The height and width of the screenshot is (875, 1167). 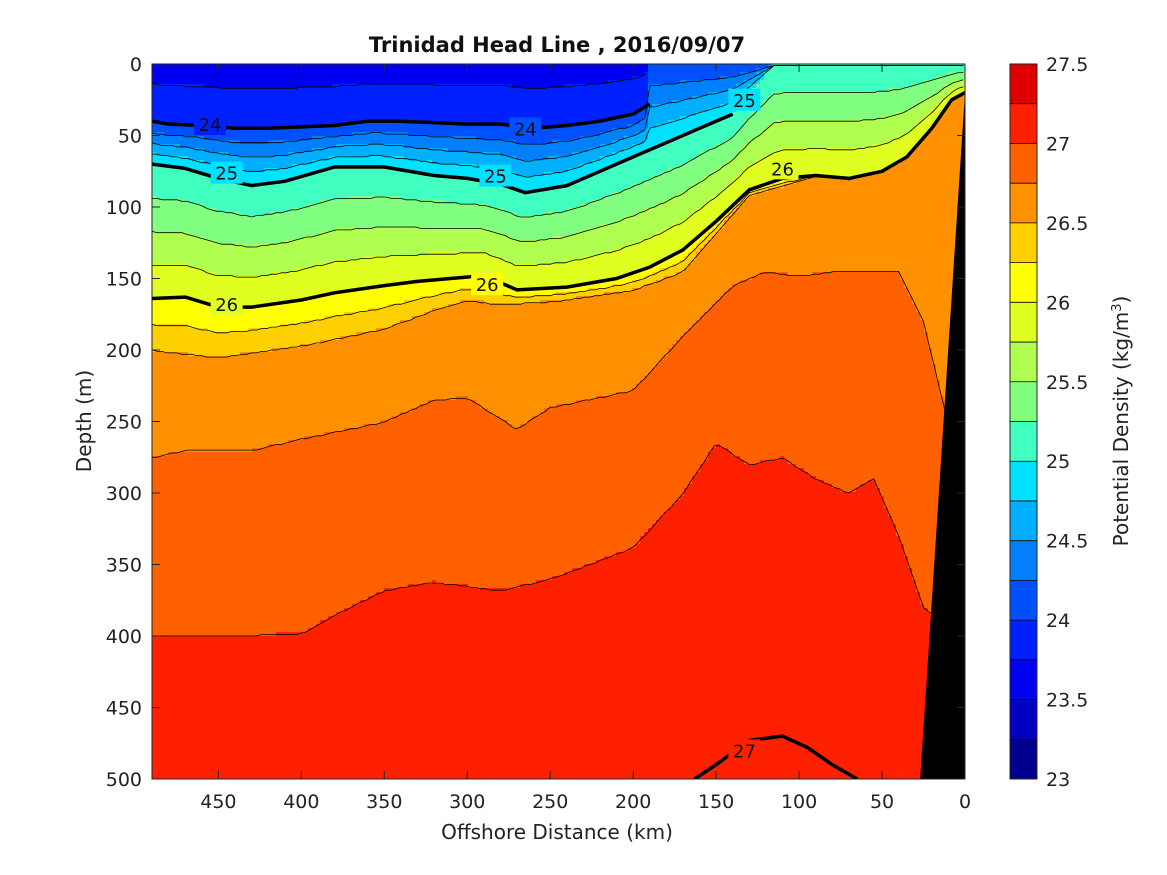 What do you see at coordinates (1067, 65) in the screenshot?
I see `colorbar-tick-label: 27.5` at bounding box center [1067, 65].